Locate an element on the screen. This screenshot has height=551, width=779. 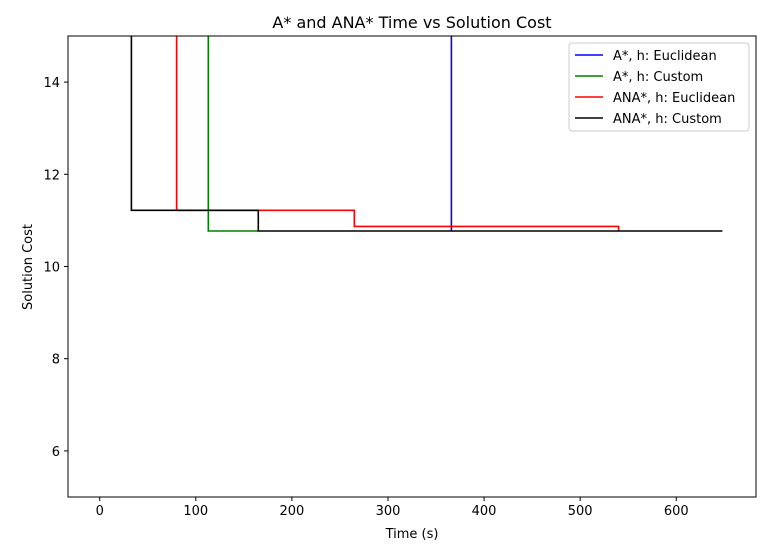
x-tick-label: 300 is located at coordinates (388, 511).